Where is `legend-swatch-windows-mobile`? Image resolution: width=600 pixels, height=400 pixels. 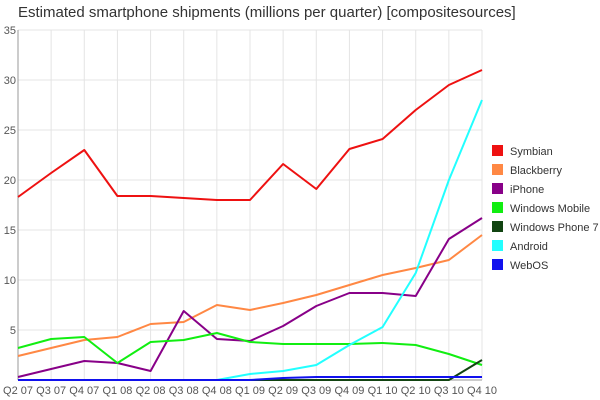
legend-swatch-windows-mobile is located at coordinates (497, 207).